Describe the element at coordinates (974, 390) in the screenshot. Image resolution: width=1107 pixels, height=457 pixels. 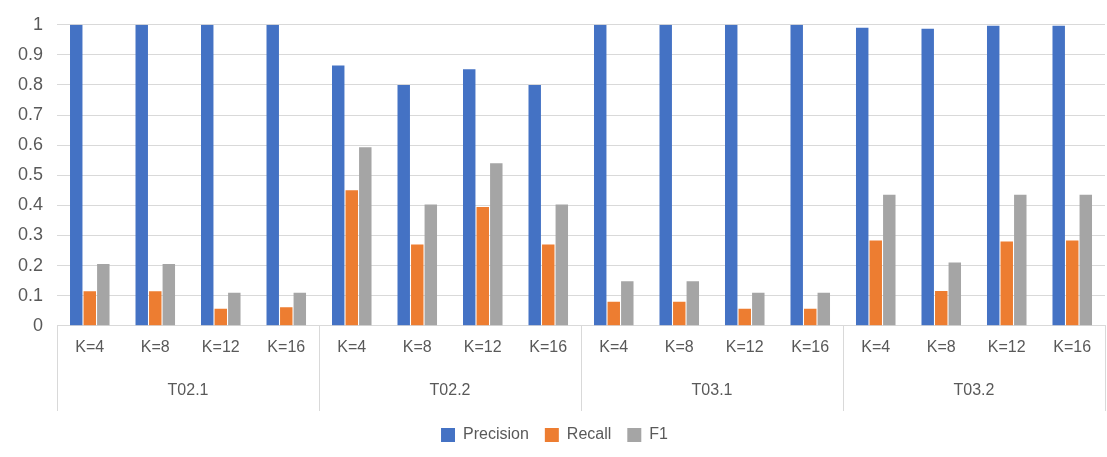
I see `text: T03.2` at that location.